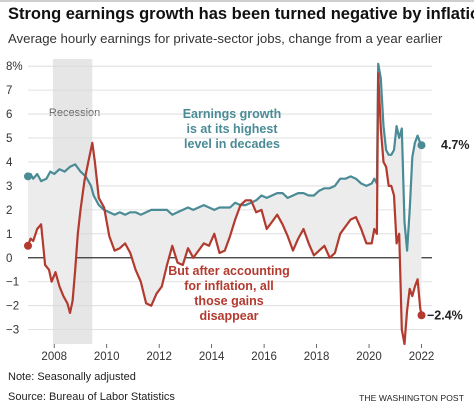 The width and height of the screenshot is (474, 409). I want to click on y-tick-label: 7, so click(9, 91).